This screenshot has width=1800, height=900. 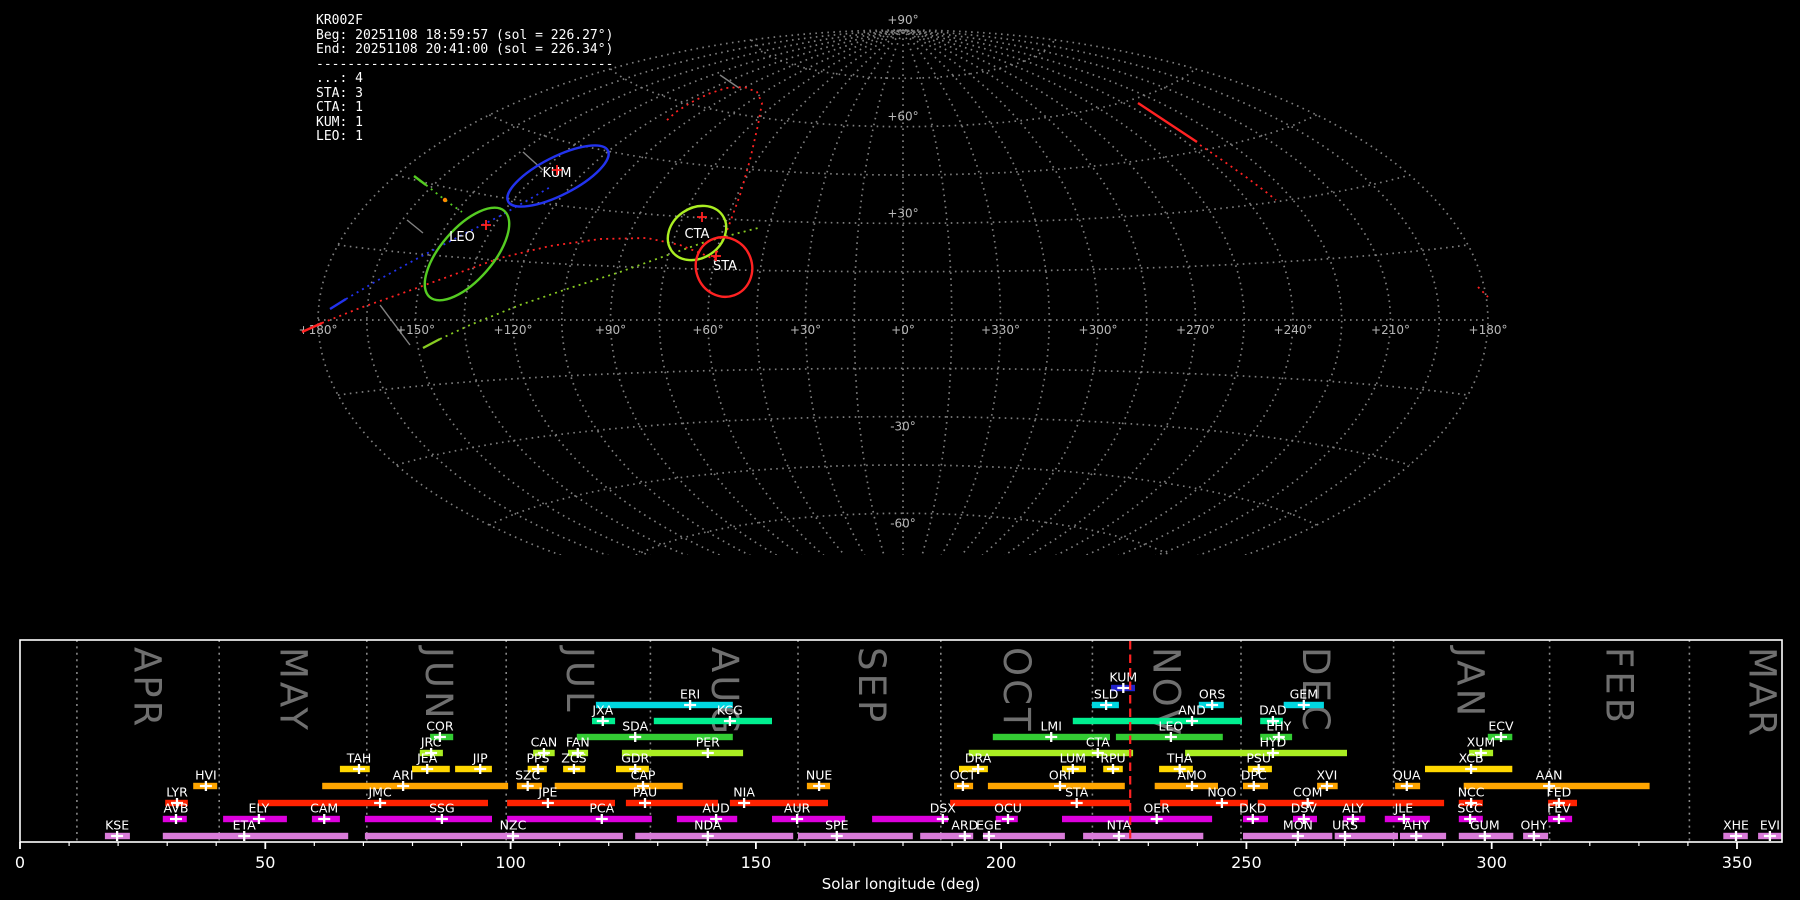 I want to click on shower-label-LYR: LYR, so click(x=177, y=792).